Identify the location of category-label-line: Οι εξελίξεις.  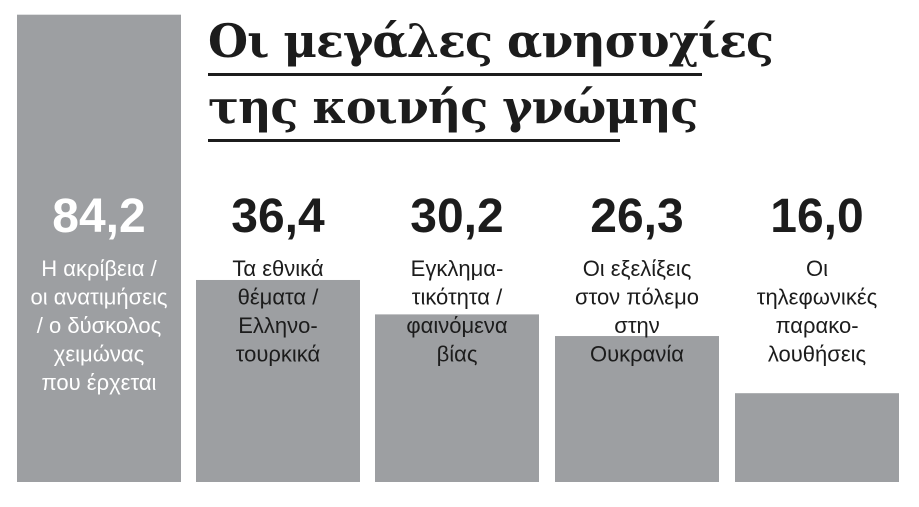
(637, 268).